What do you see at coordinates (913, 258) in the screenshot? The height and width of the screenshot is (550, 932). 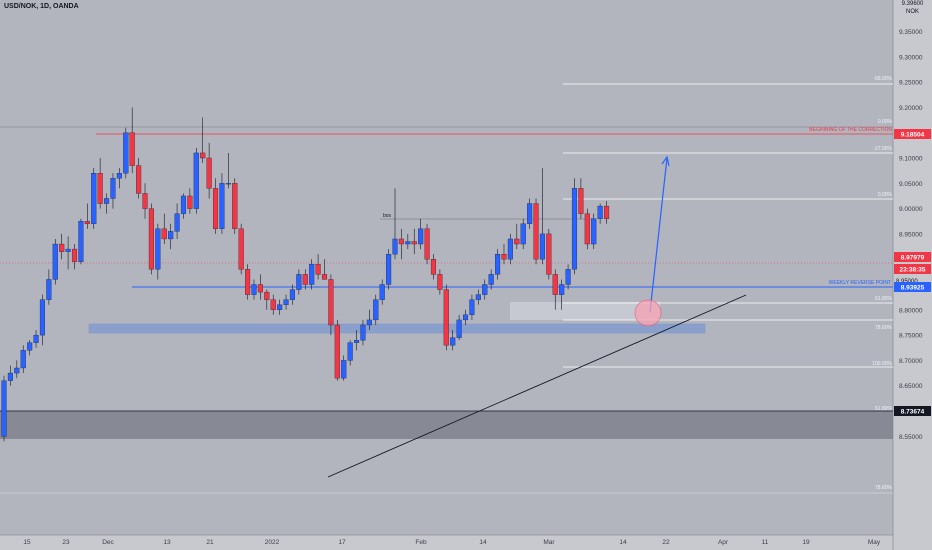 I see `price-tag-label: 8.97979` at bounding box center [913, 258].